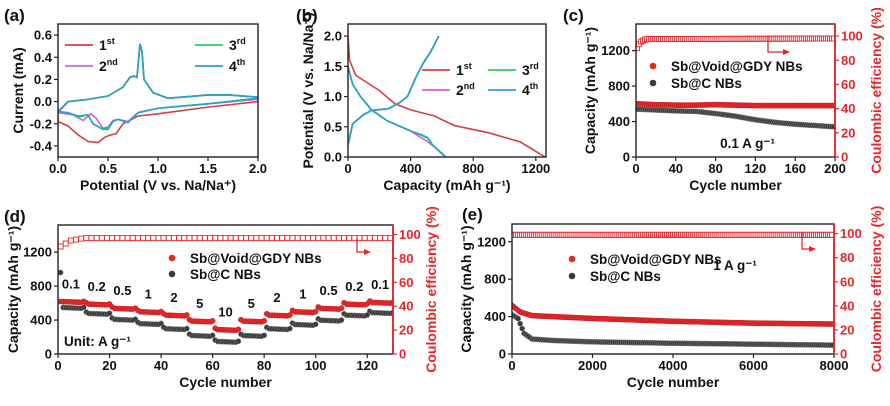  Describe the element at coordinates (795, 168) in the screenshot. I see `x-tick-label: 160` at that location.